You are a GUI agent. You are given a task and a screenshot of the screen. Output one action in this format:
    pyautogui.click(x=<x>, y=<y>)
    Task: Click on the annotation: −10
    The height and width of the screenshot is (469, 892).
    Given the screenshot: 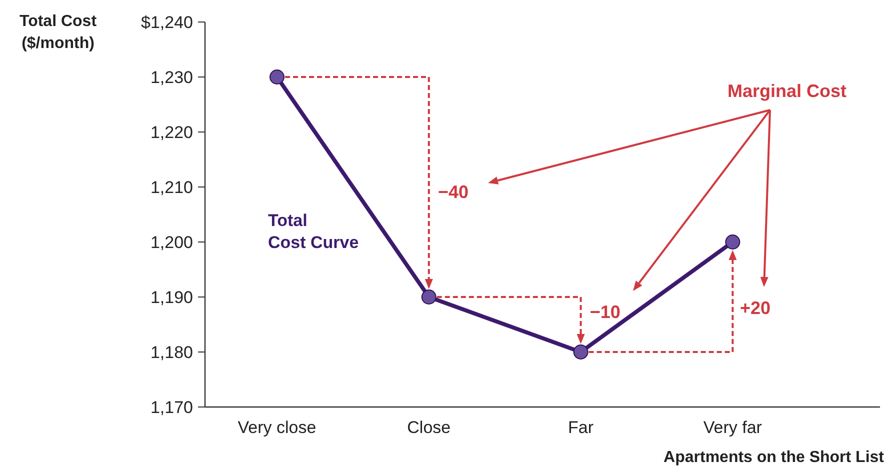 What is the action you would take?
    pyautogui.click(x=605, y=312)
    